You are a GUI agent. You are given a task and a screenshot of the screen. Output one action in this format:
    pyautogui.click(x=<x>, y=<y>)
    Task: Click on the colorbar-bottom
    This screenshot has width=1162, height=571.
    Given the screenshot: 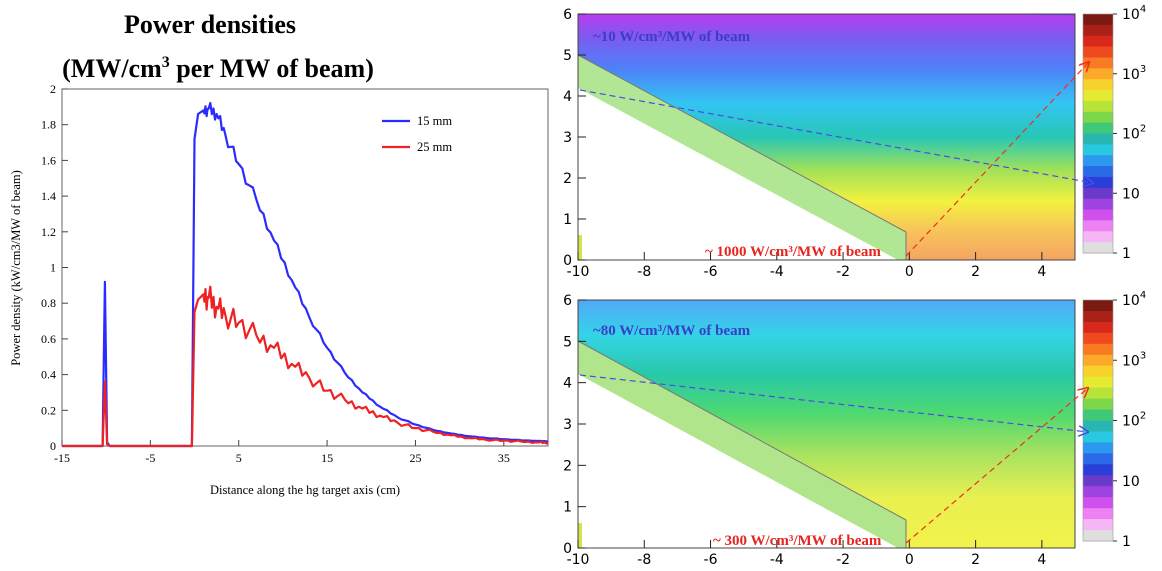 What is the action you would take?
    pyautogui.click(x=1098, y=420)
    